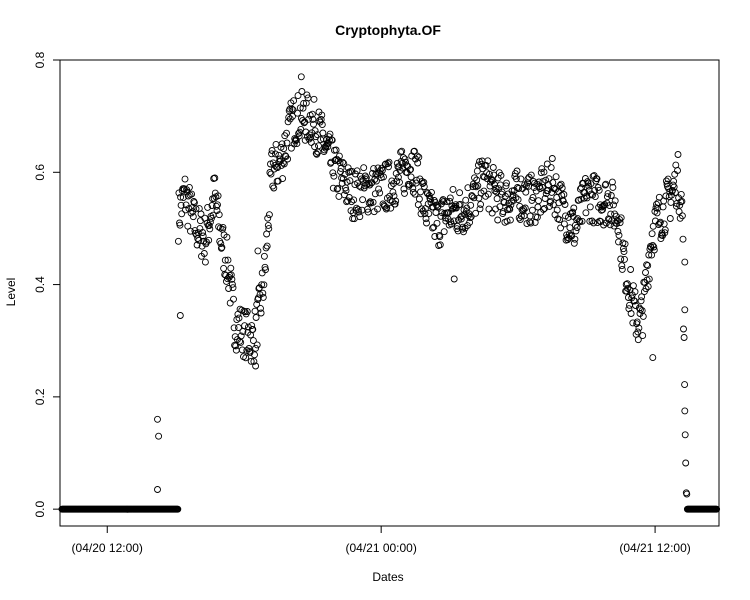 This screenshot has width=750, height=600. What do you see at coordinates (40, 284) in the screenshot?
I see `y-tick-label: 0.4` at bounding box center [40, 284].